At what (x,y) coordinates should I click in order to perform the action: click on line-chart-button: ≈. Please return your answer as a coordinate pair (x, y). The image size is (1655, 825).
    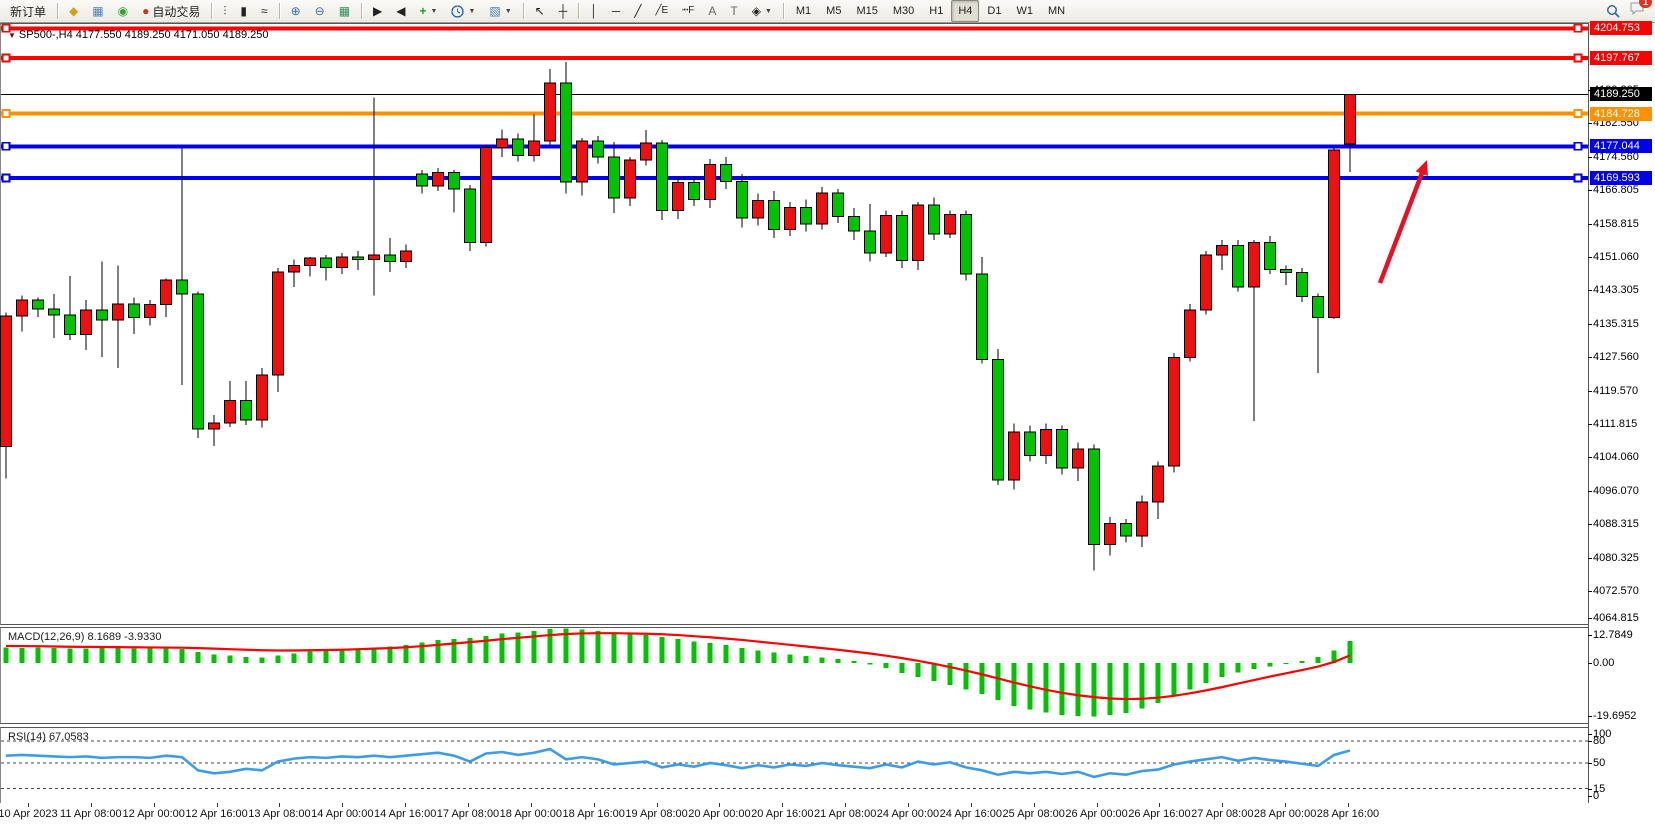
    Looking at the image, I should click on (264, 11).